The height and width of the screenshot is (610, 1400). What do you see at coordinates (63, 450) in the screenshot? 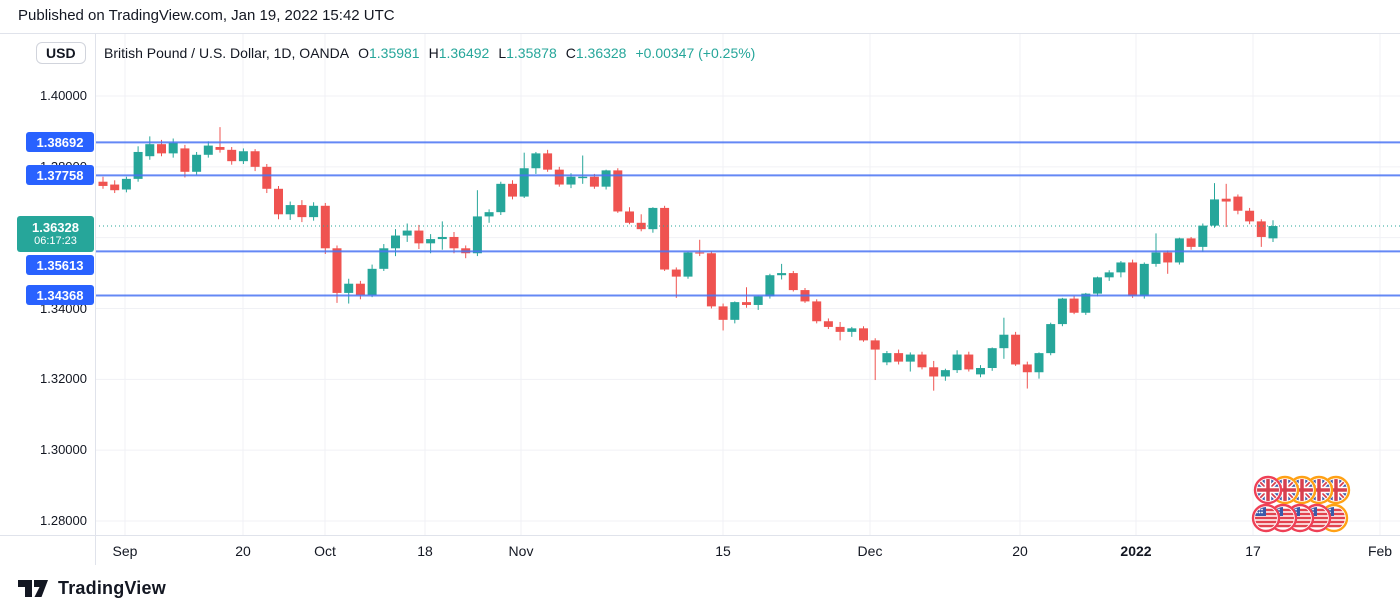
I see `price-tick-label: 1.30000` at bounding box center [63, 450].